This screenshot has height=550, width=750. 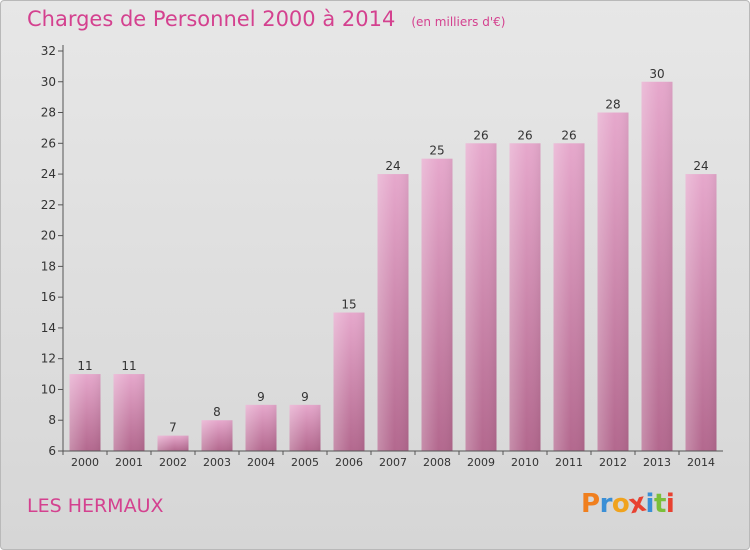 What do you see at coordinates (48, 113) in the screenshot?
I see `y-tick-label: 28` at bounding box center [48, 113].